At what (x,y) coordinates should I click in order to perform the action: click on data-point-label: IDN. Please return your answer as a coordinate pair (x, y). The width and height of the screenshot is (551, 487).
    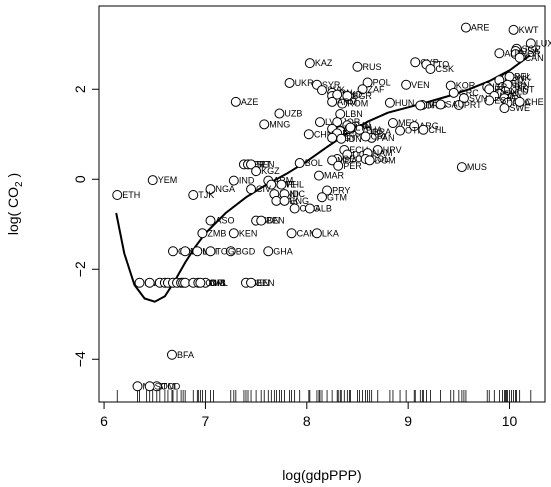
    Looking at the image, I should click on (354, 139).